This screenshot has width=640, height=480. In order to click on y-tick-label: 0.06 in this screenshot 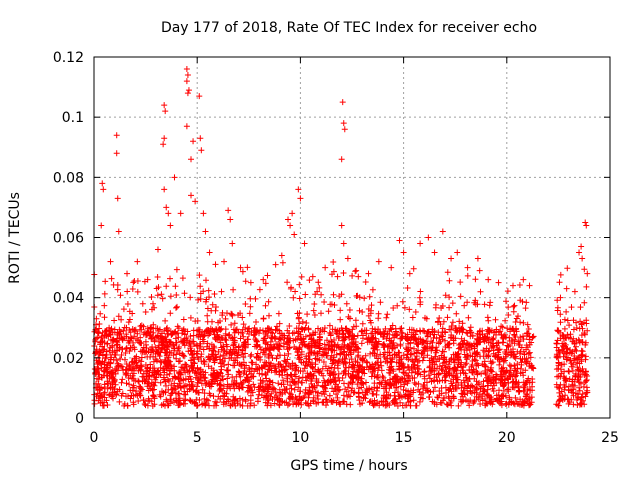, I will do `click(68, 239)`.